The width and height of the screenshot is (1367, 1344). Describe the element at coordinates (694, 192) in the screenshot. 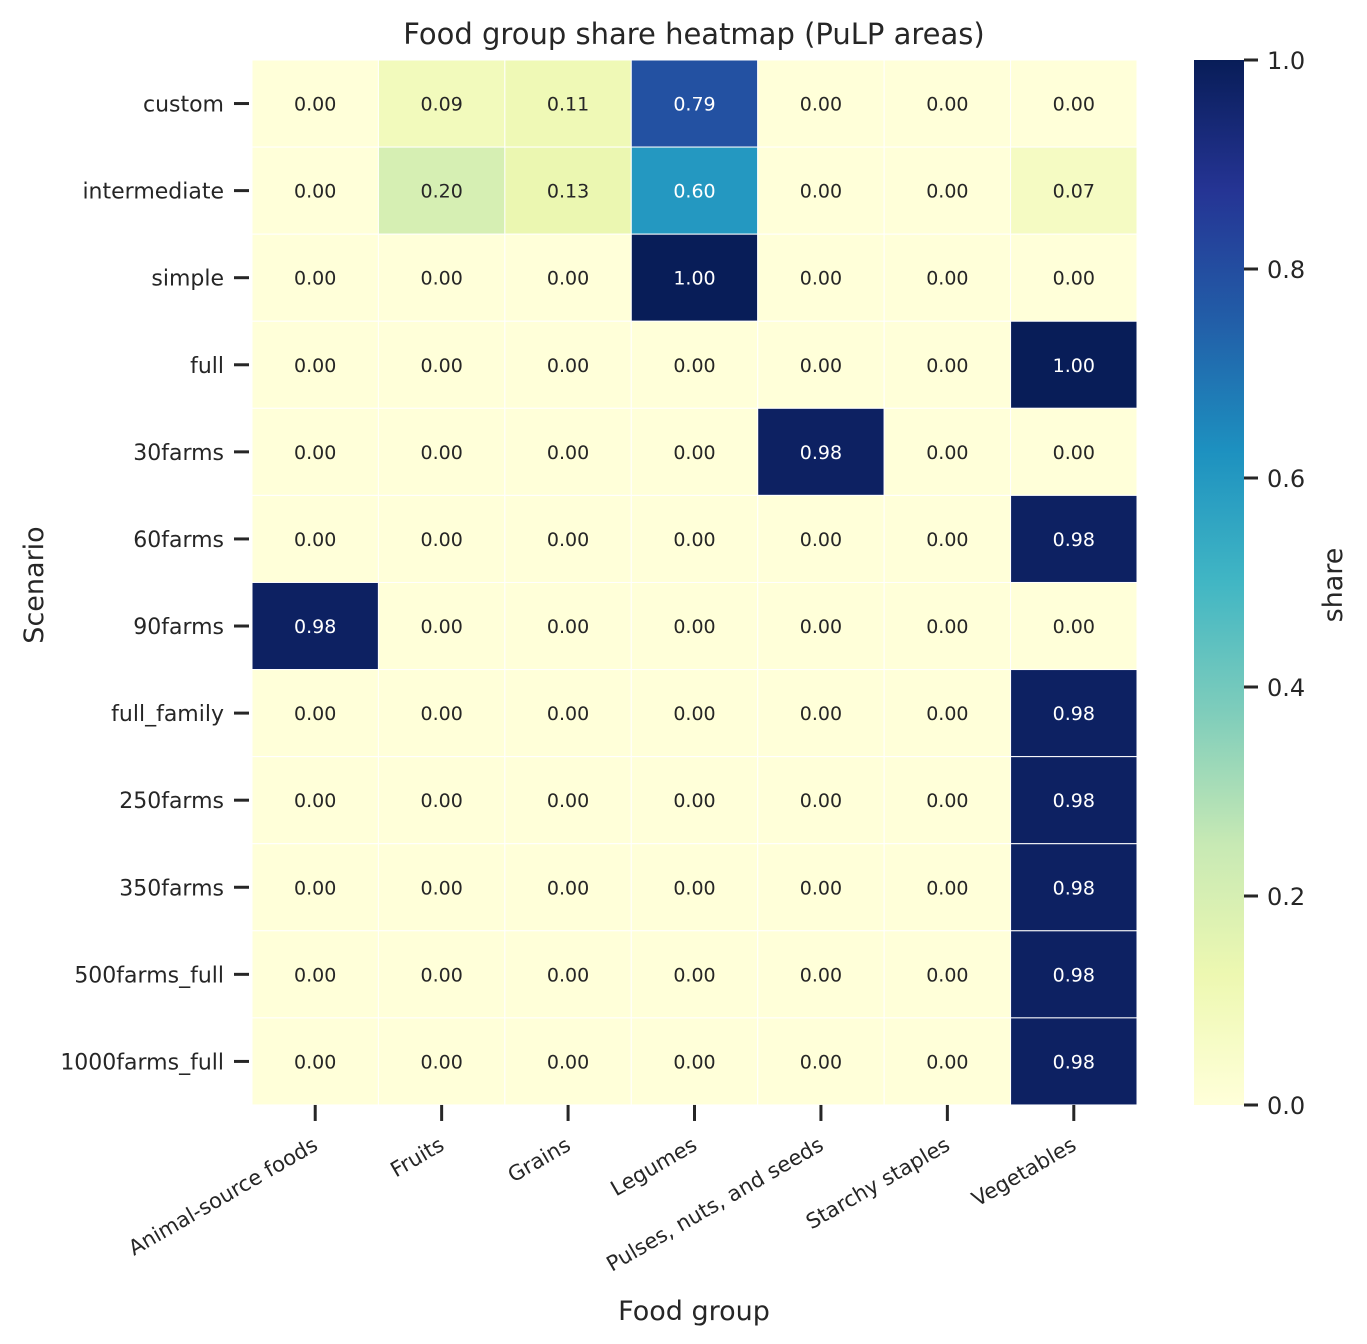

I see `cell-value-label: 0.60` at that location.